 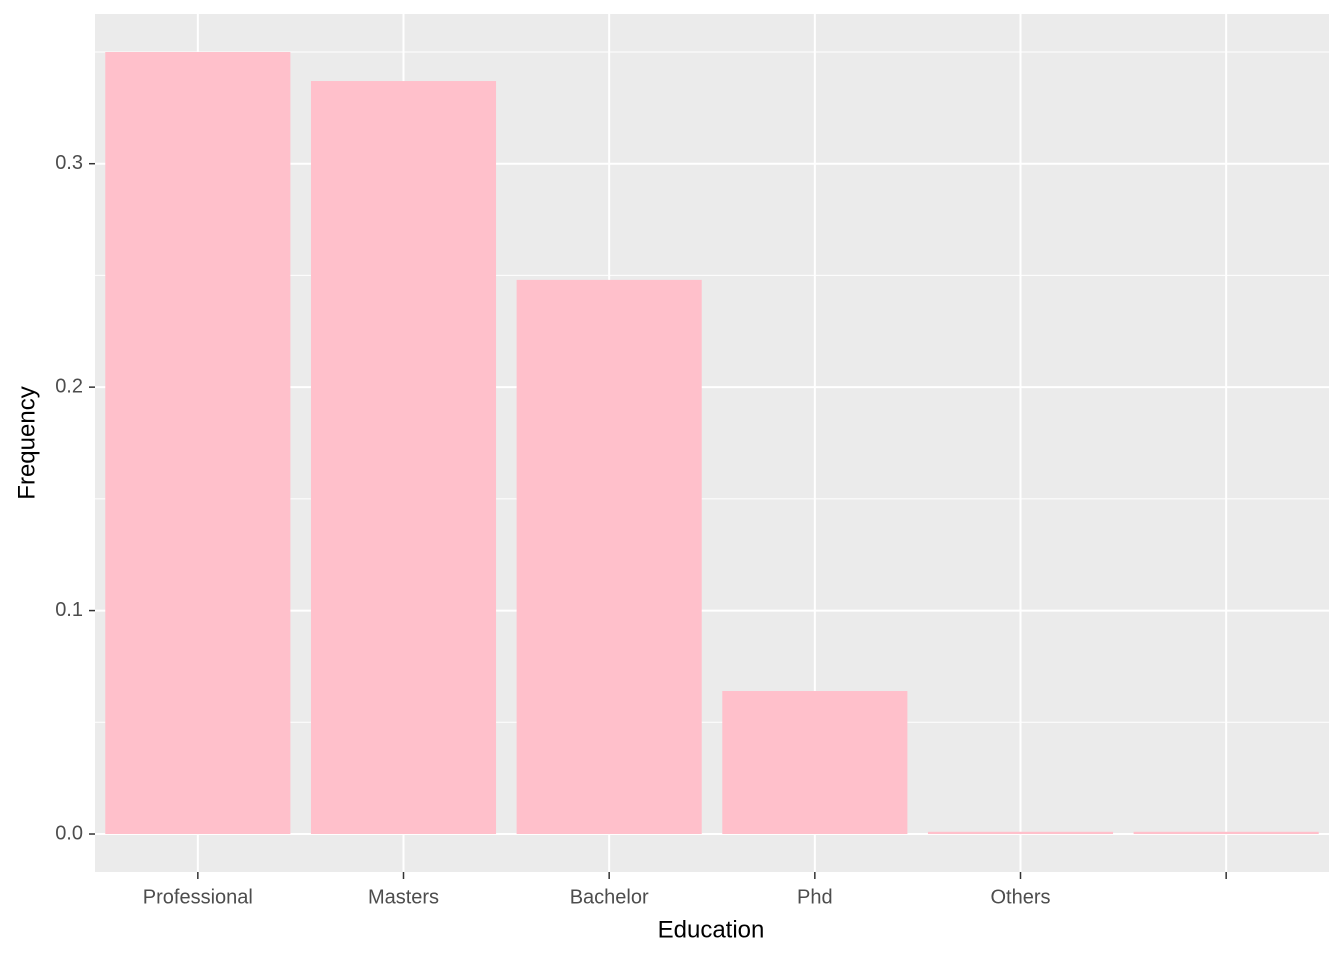 I want to click on y-tick-label: 0.2, so click(x=69, y=386).